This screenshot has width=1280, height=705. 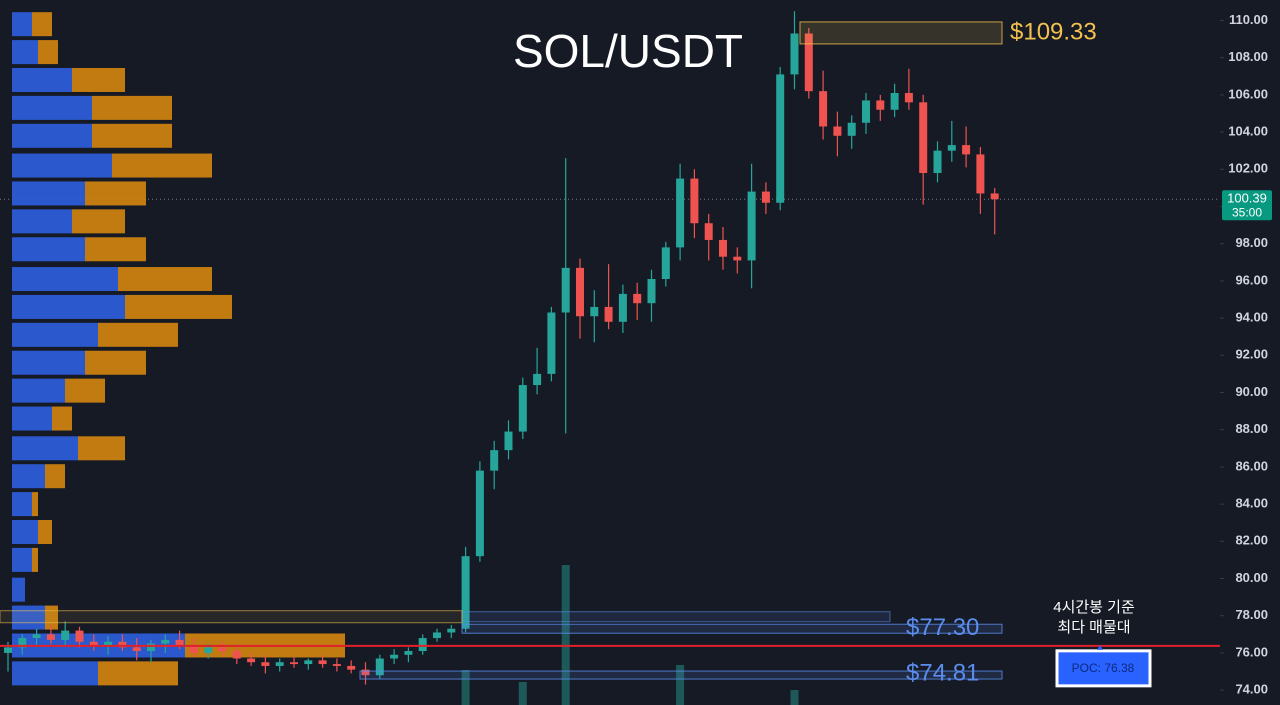 What do you see at coordinates (1251, 317) in the screenshot?
I see `y-tick-label: 94.00` at bounding box center [1251, 317].